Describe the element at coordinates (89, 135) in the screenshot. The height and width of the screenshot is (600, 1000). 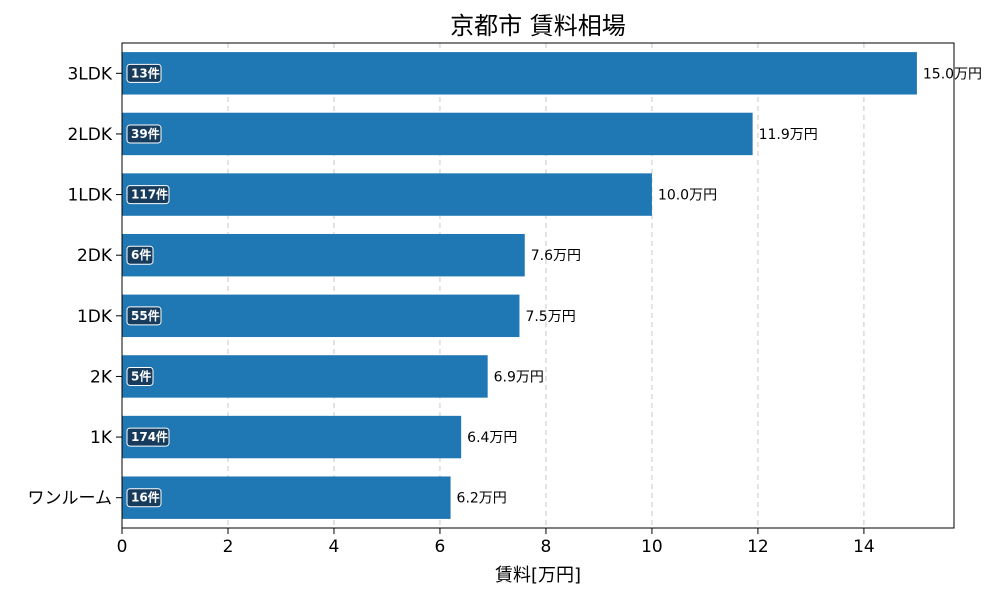
I see `y-tick-label: 2LDK` at that location.